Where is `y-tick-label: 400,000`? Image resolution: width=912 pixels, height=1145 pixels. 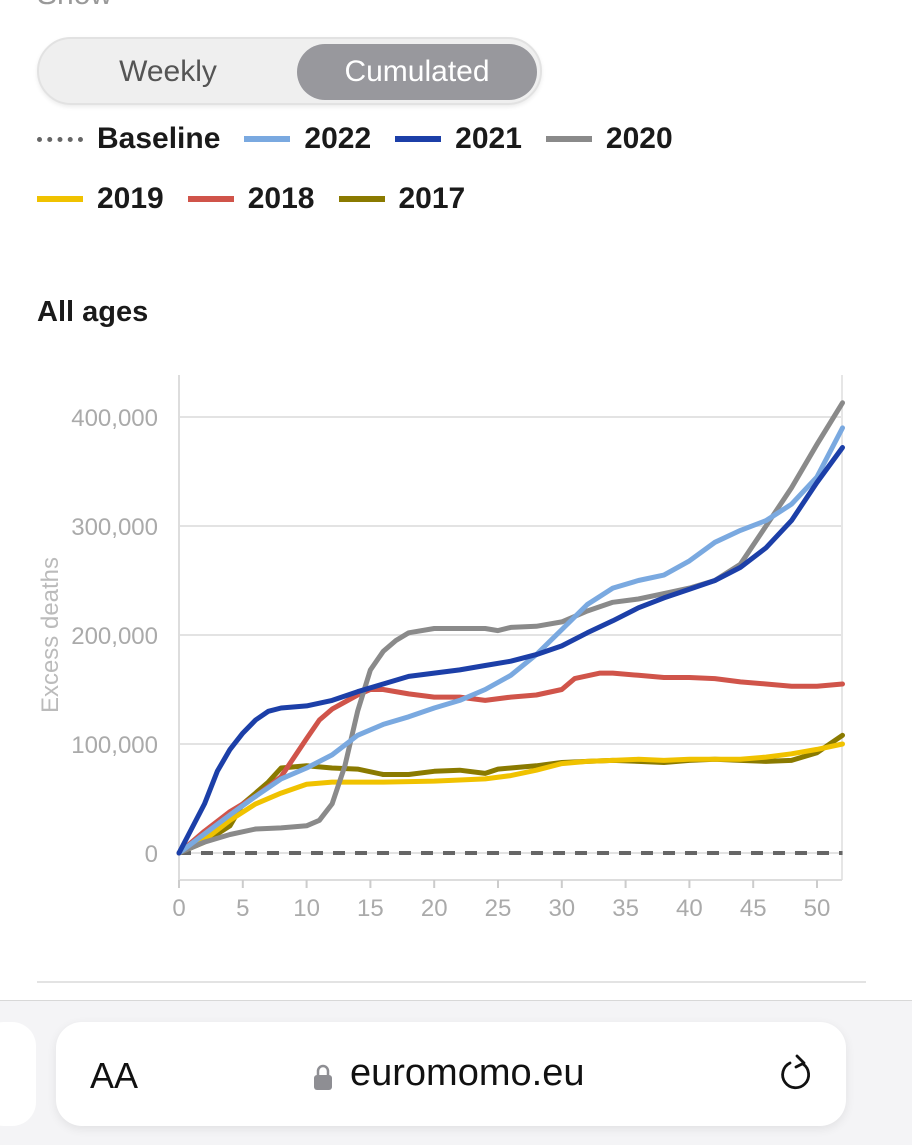 y-tick-label: 400,000 is located at coordinates (114, 418).